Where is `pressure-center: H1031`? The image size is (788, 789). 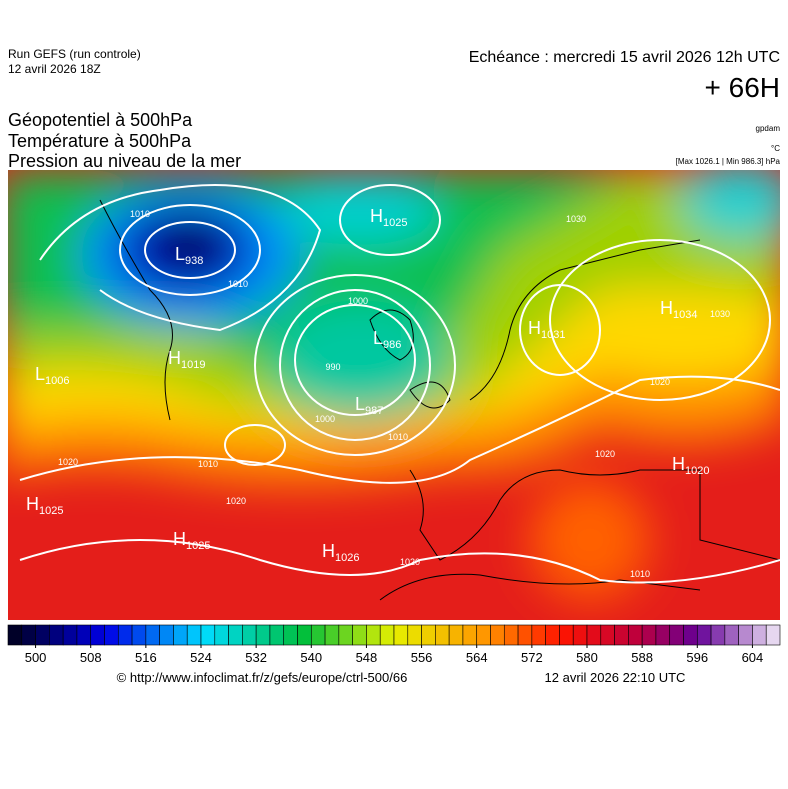 pressure-center: H1031 is located at coordinates (546, 329).